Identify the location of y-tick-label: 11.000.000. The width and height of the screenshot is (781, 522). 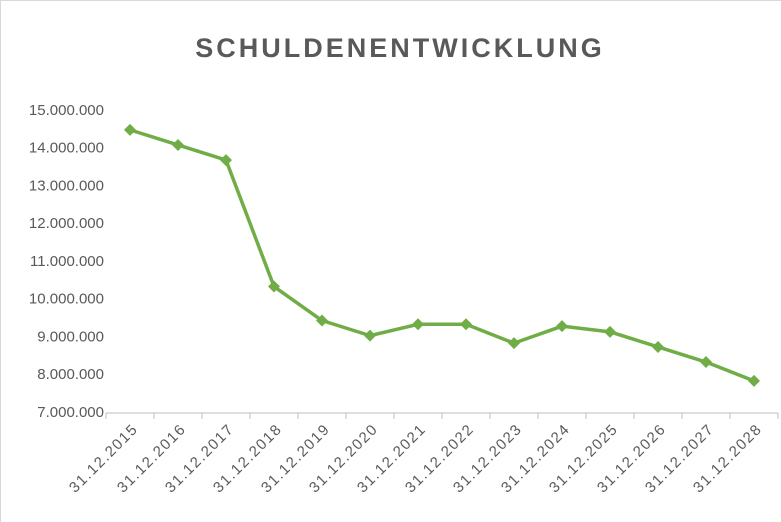
(67, 261).